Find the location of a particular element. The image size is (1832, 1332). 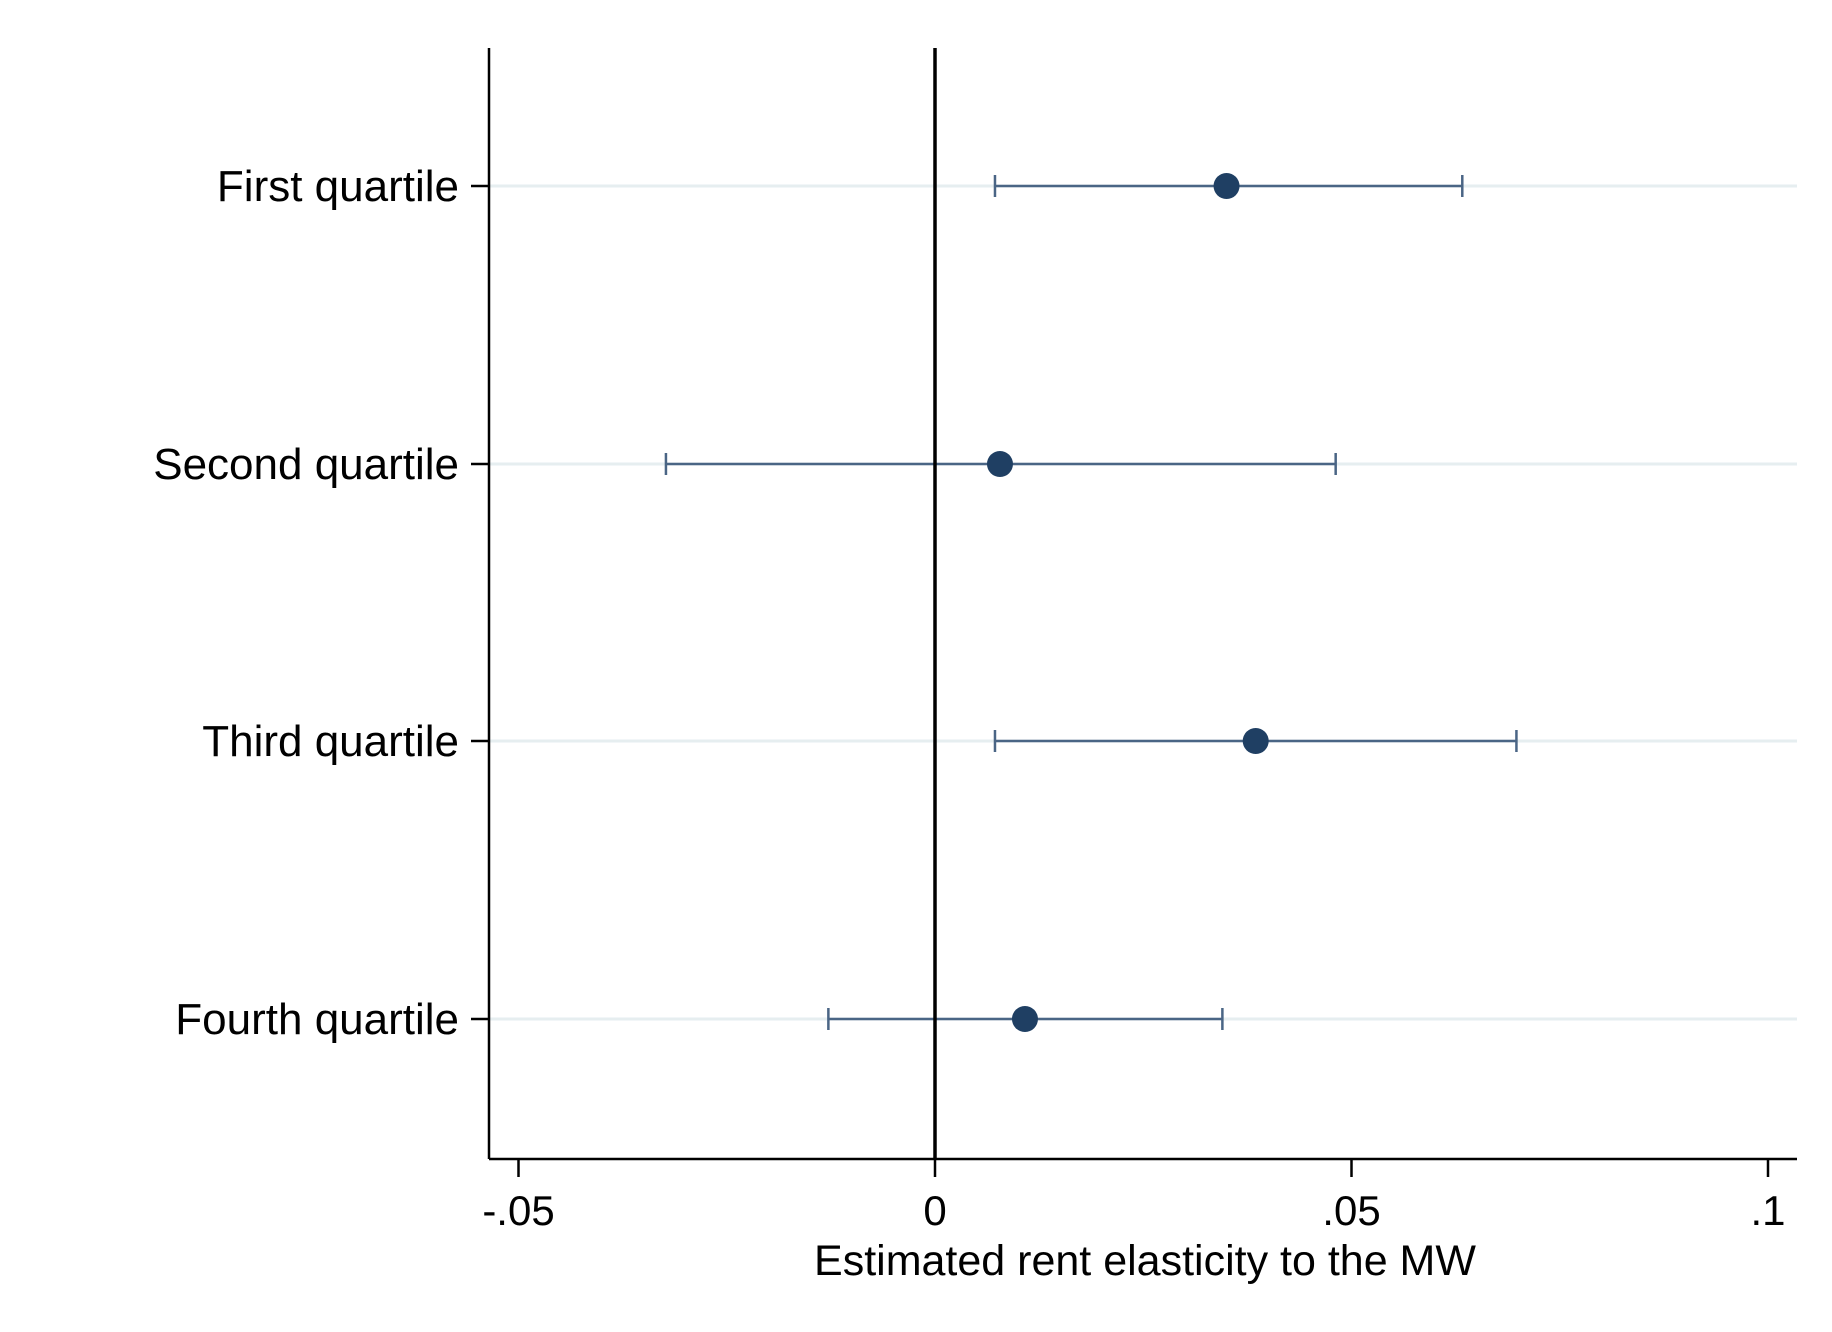

point-estimates is located at coordinates (1127, 602).